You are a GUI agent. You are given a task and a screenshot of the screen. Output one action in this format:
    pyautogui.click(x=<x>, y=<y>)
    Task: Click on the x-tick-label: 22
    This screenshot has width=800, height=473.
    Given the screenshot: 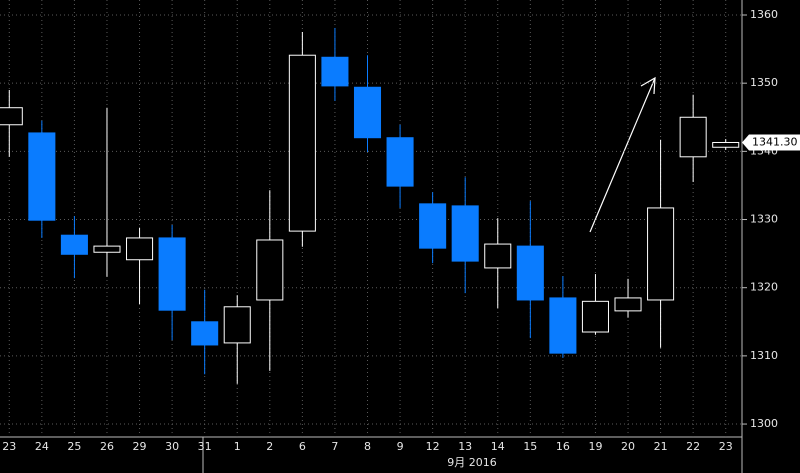 What is the action you would take?
    pyautogui.click(x=693, y=446)
    